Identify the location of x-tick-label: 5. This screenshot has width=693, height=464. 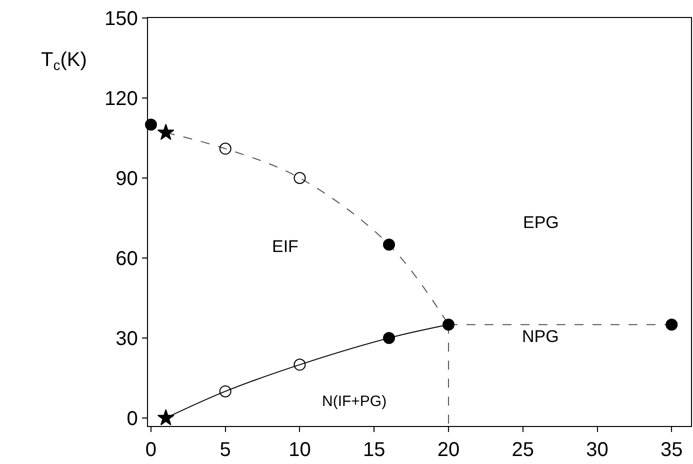
(225, 450).